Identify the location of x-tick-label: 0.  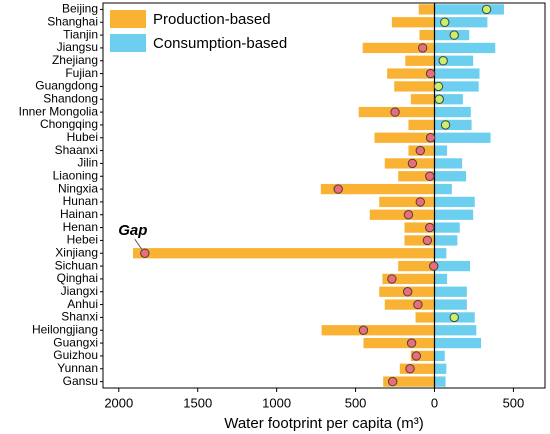
(434, 402).